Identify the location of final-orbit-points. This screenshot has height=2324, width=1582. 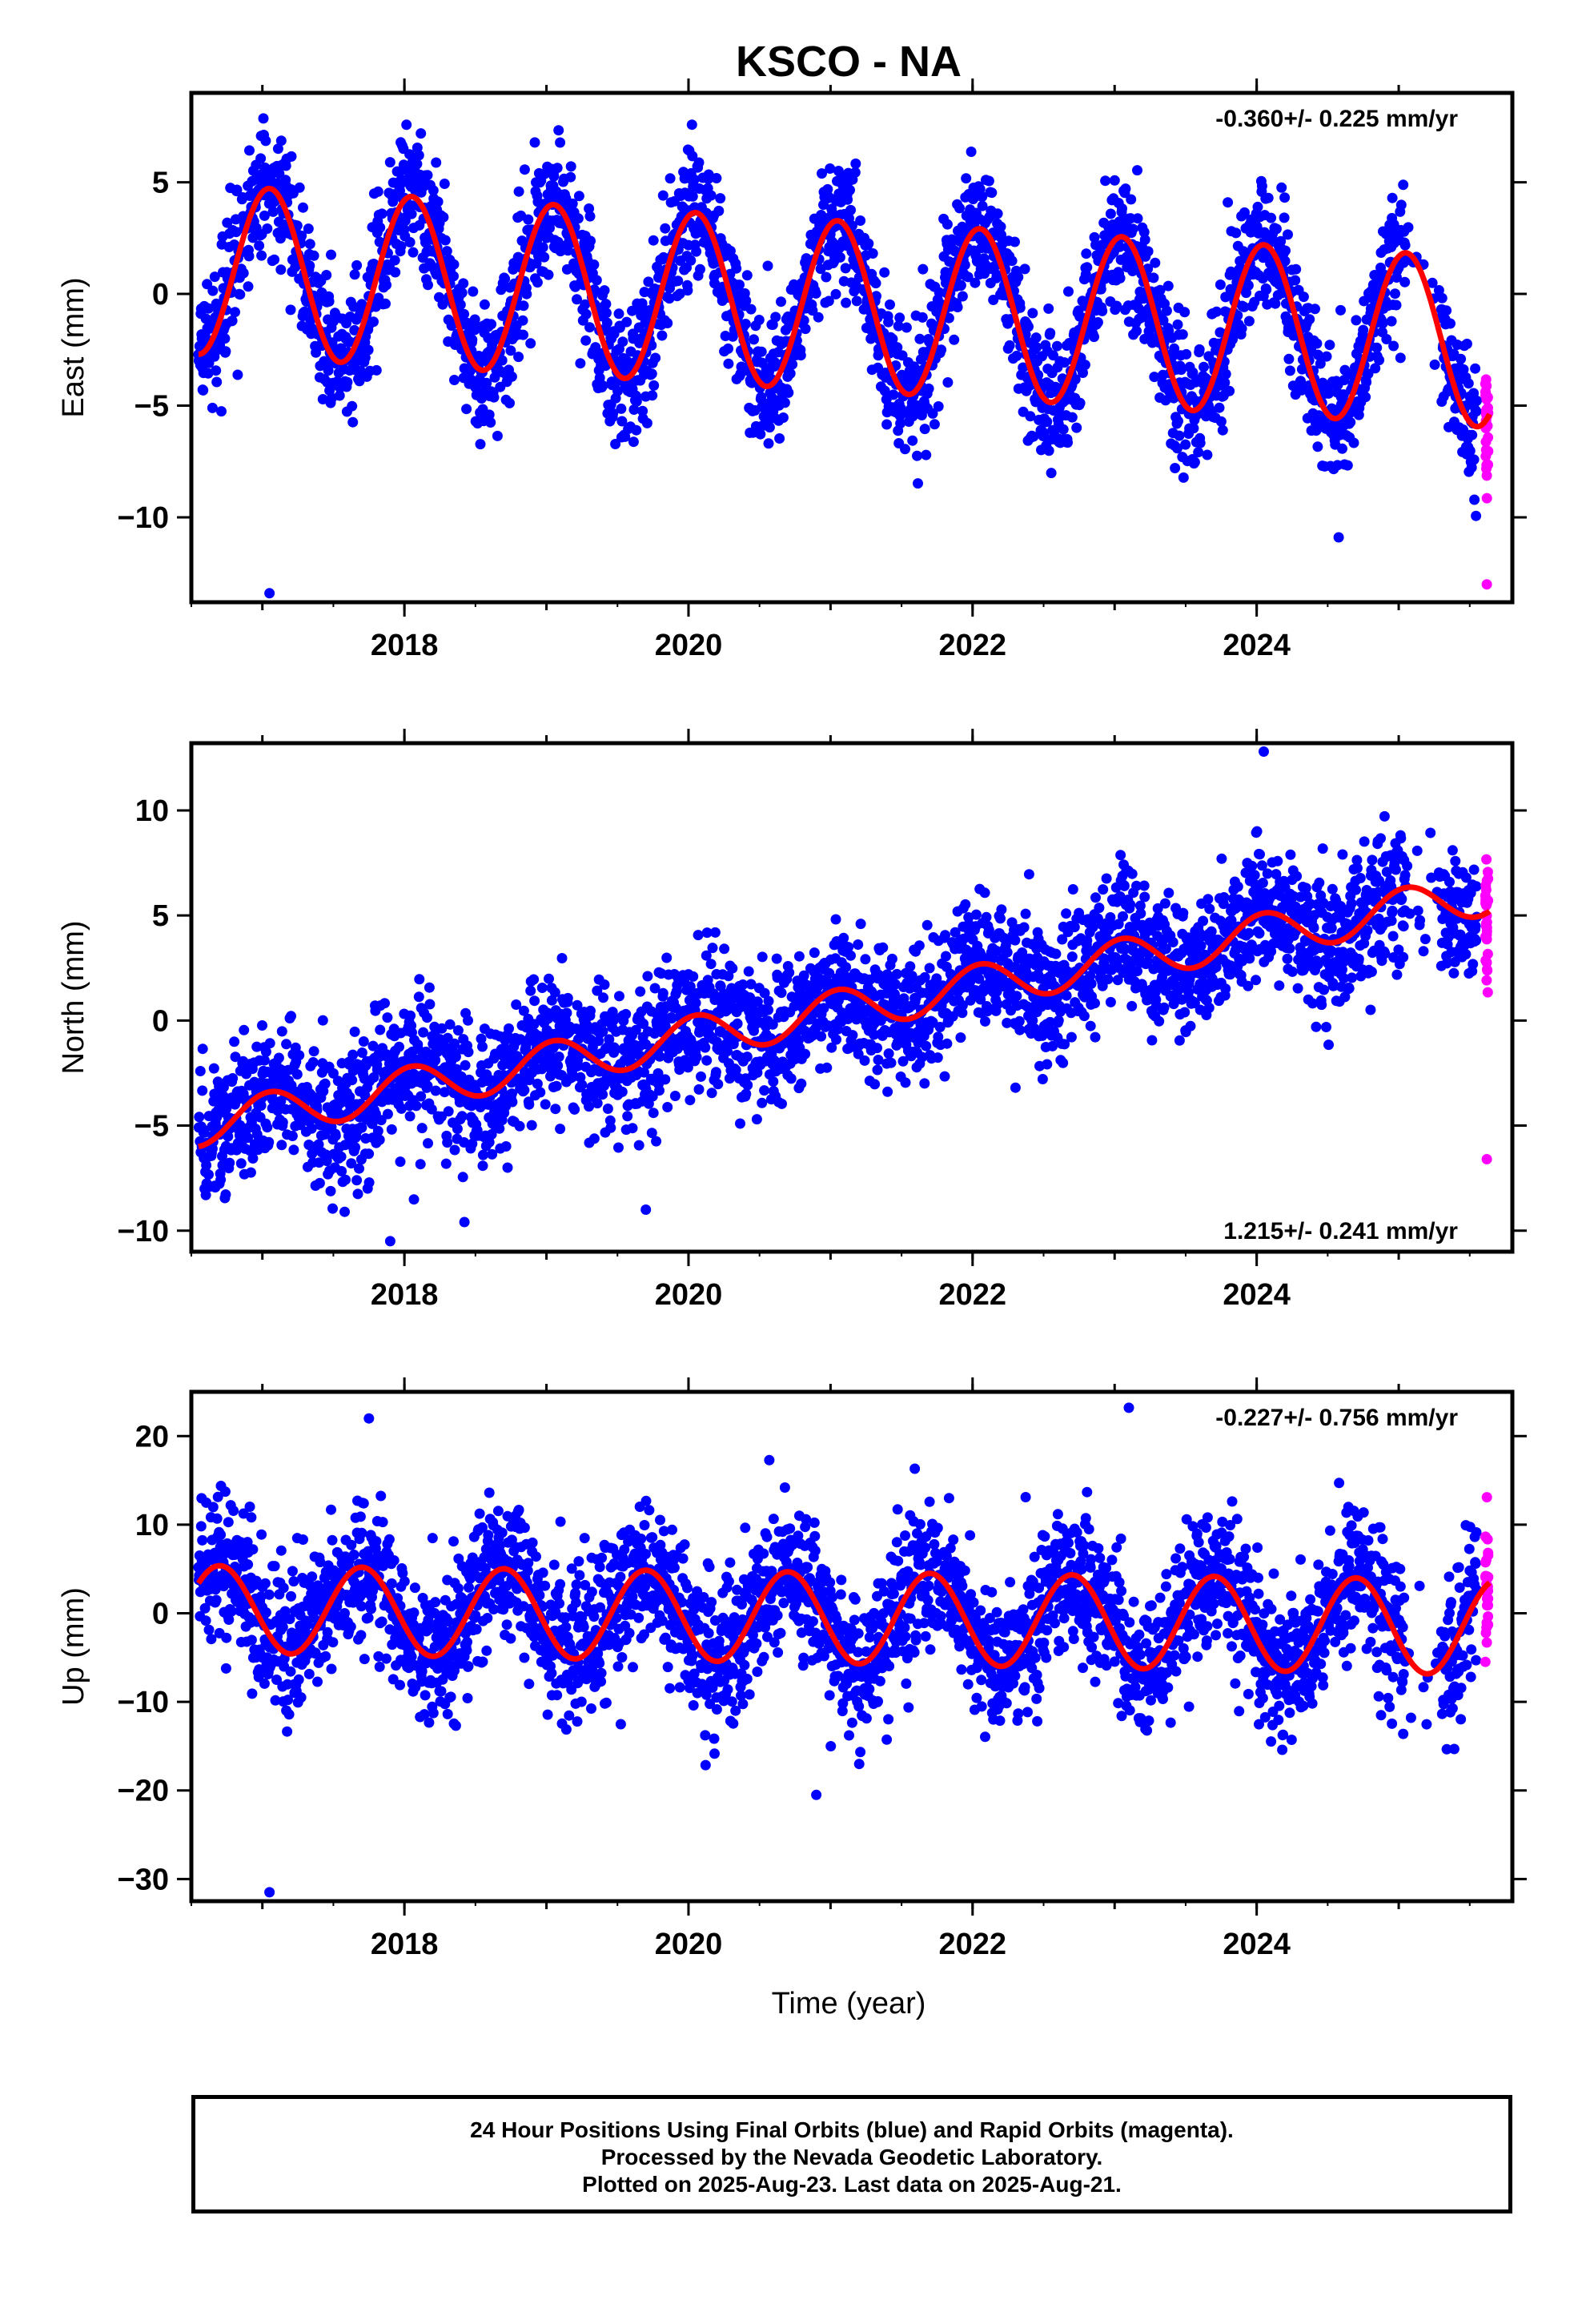
(838, 1019).